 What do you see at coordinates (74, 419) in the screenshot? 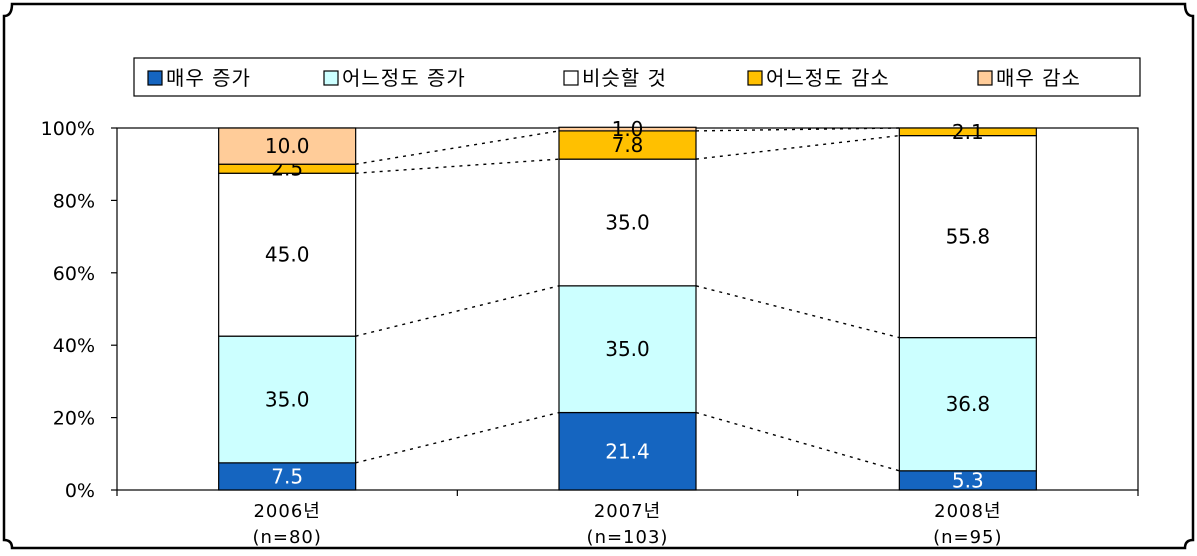
I see `y-tick-label: 20%` at bounding box center [74, 419].